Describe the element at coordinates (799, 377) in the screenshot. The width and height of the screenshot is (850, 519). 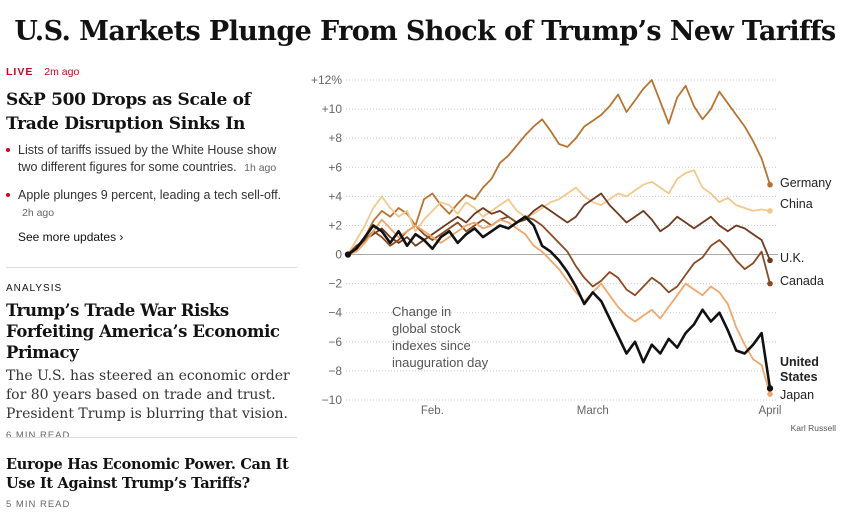
I see `series-label-line: States` at that location.